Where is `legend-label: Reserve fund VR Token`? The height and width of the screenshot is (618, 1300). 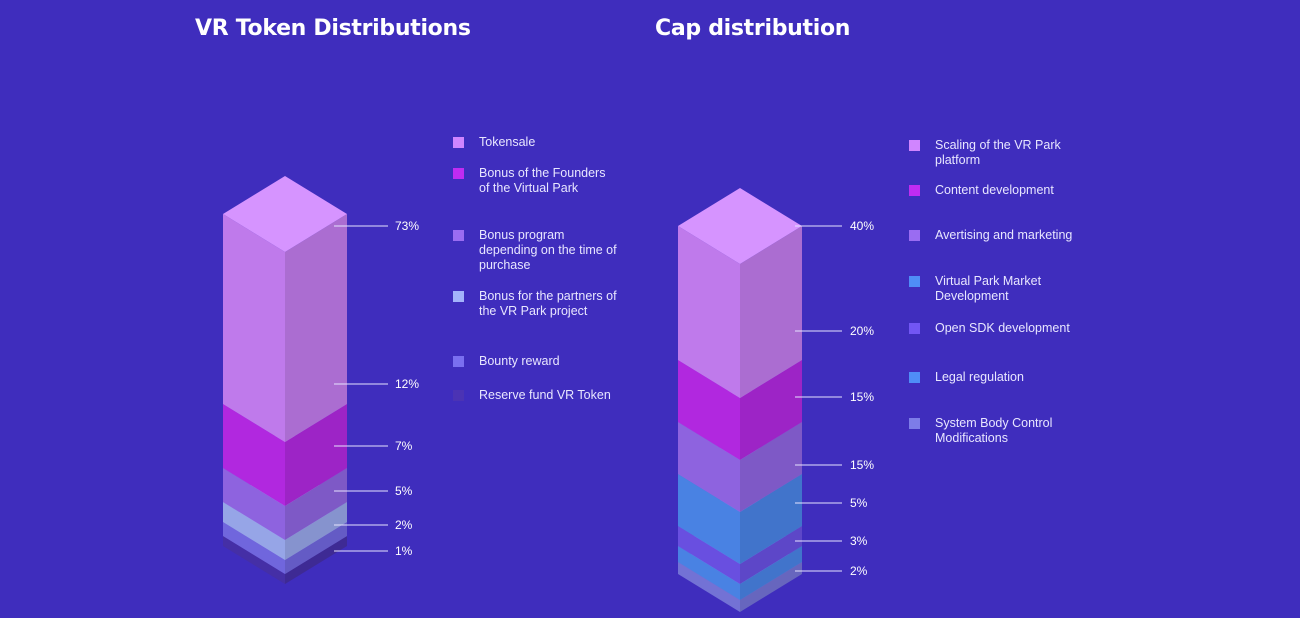
legend-label: Reserve fund VR Token is located at coordinates (545, 395).